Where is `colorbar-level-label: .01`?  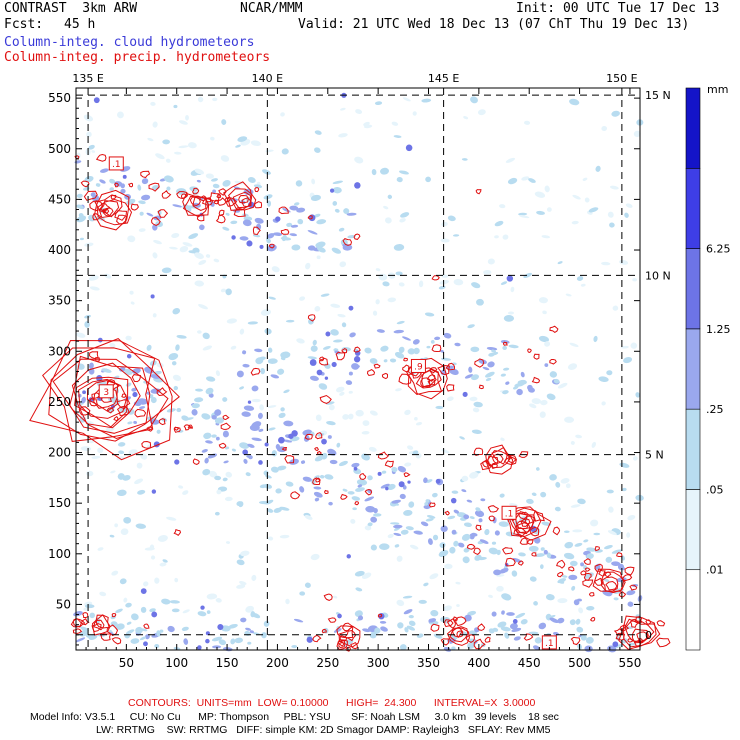 colorbar-level-label: .01 is located at coordinates (715, 570).